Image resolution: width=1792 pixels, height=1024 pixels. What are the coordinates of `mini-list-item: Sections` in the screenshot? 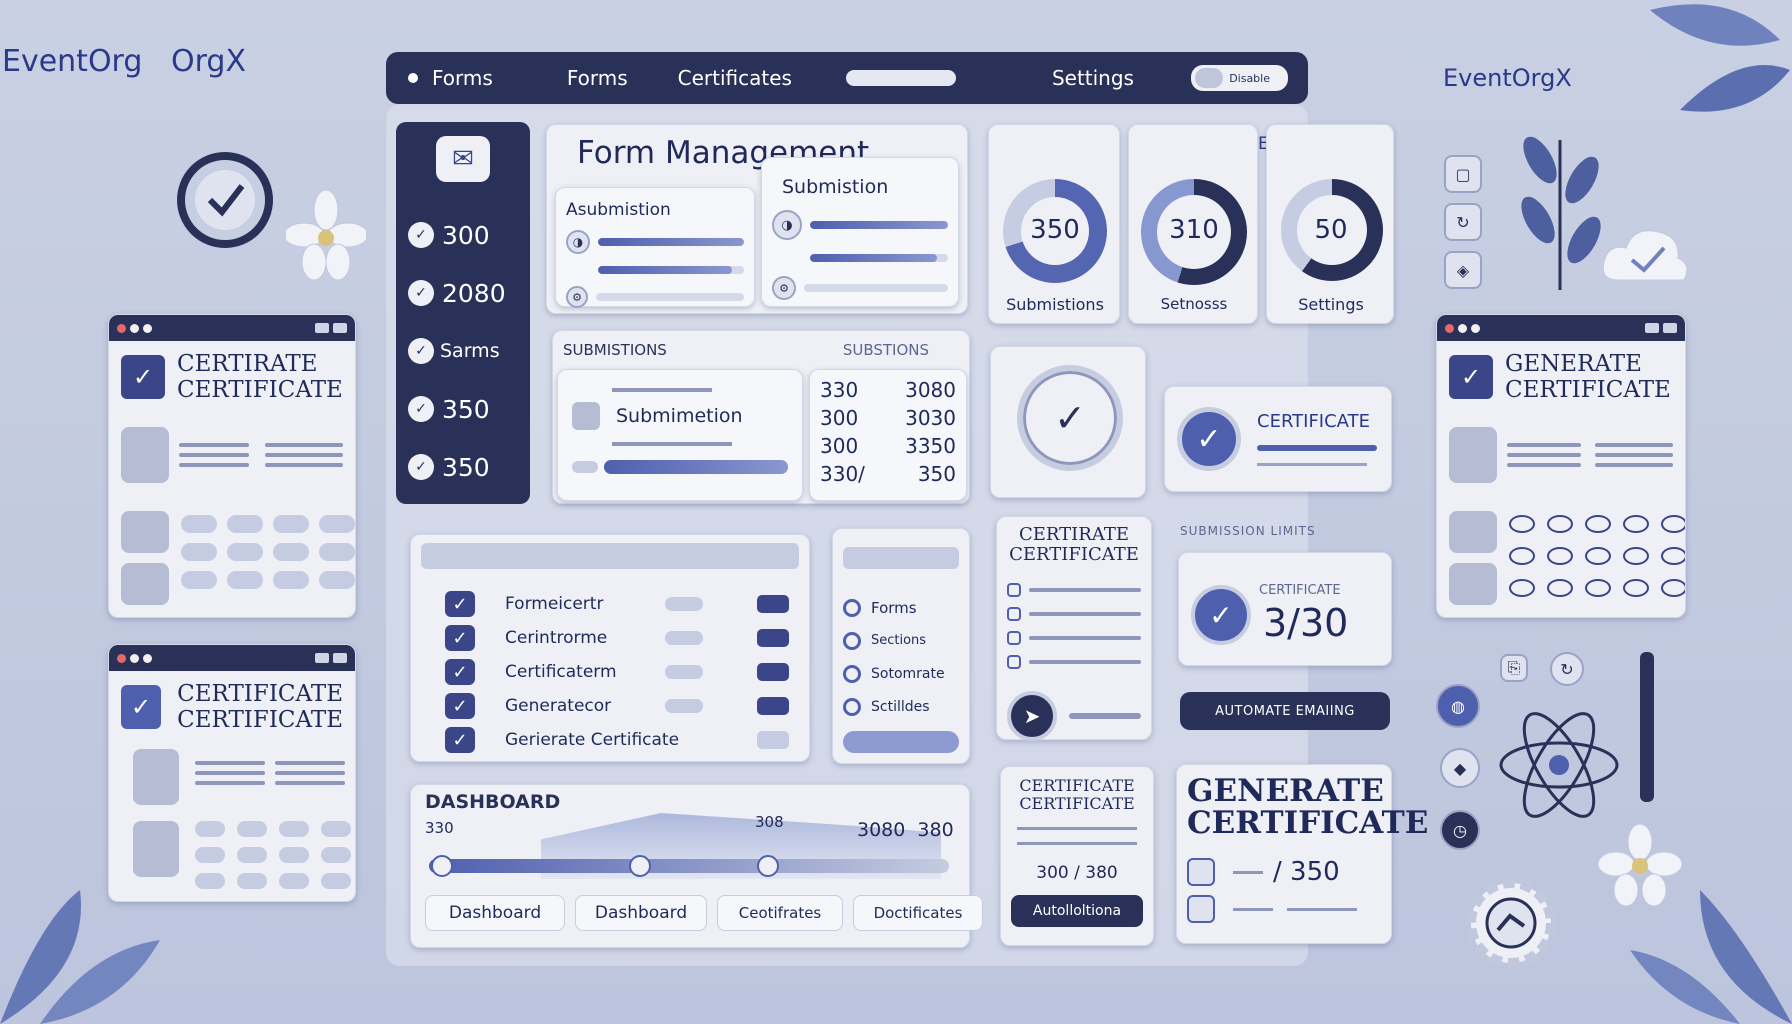 It's located at (901, 640).